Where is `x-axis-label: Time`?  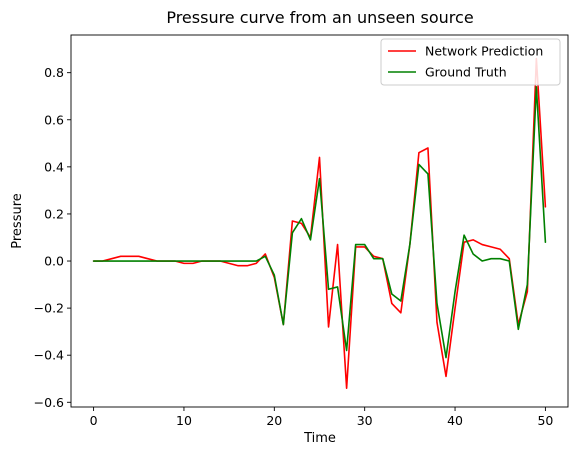
x-axis-label: Time is located at coordinates (319, 438).